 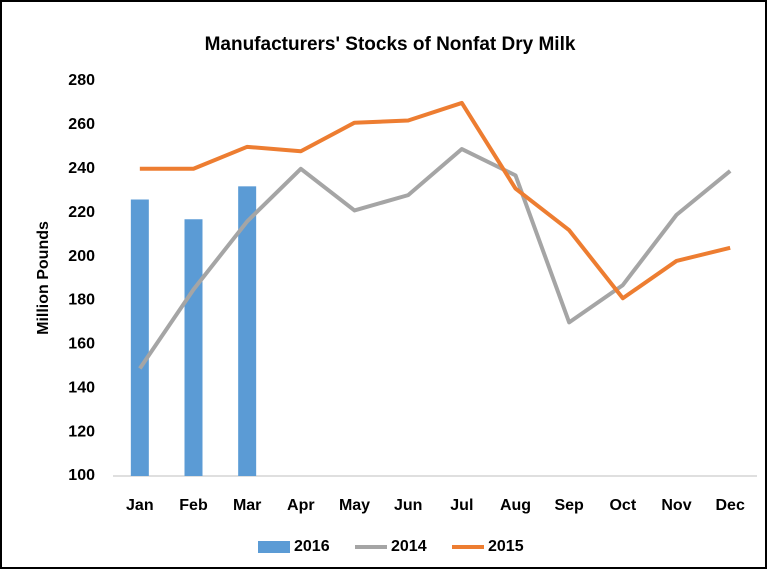 What do you see at coordinates (247, 505) in the screenshot?
I see `x-tick-label: Mar` at bounding box center [247, 505].